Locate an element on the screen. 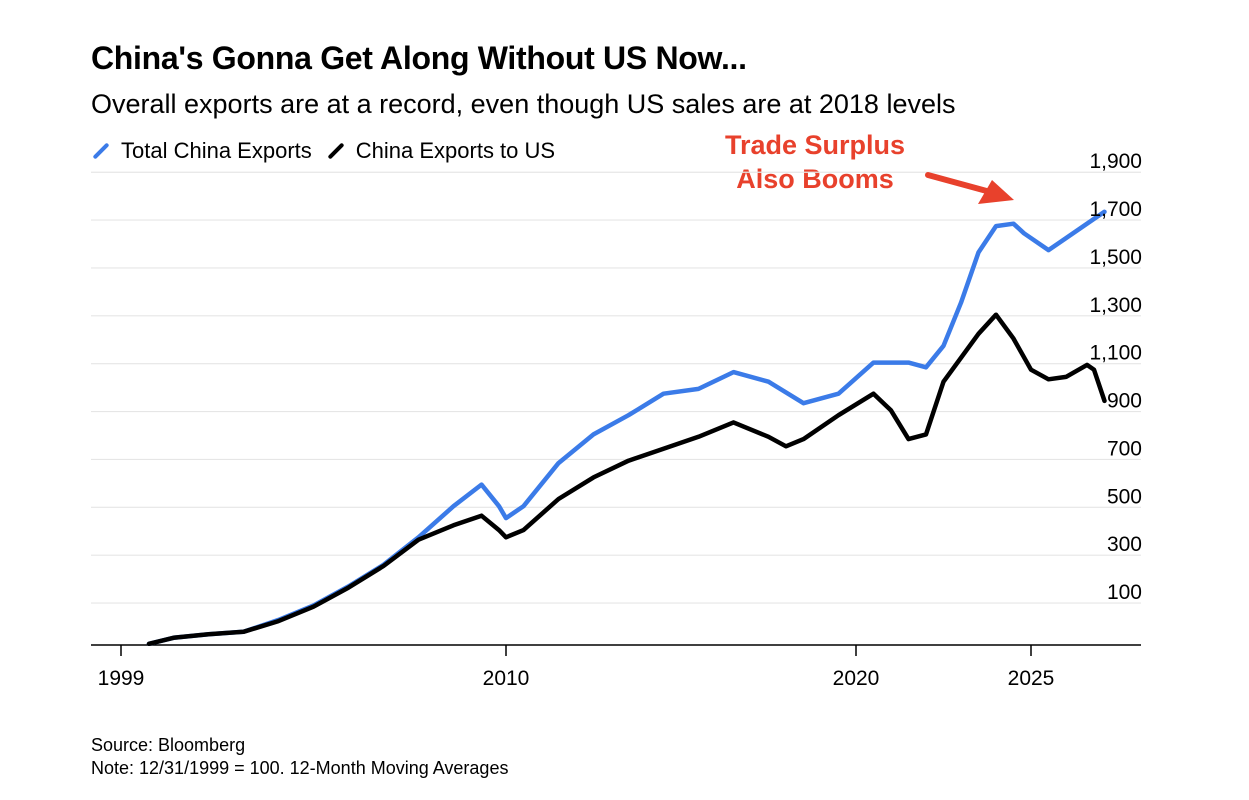  annotation-line-1: Trade Surplus is located at coordinates (815, 145).